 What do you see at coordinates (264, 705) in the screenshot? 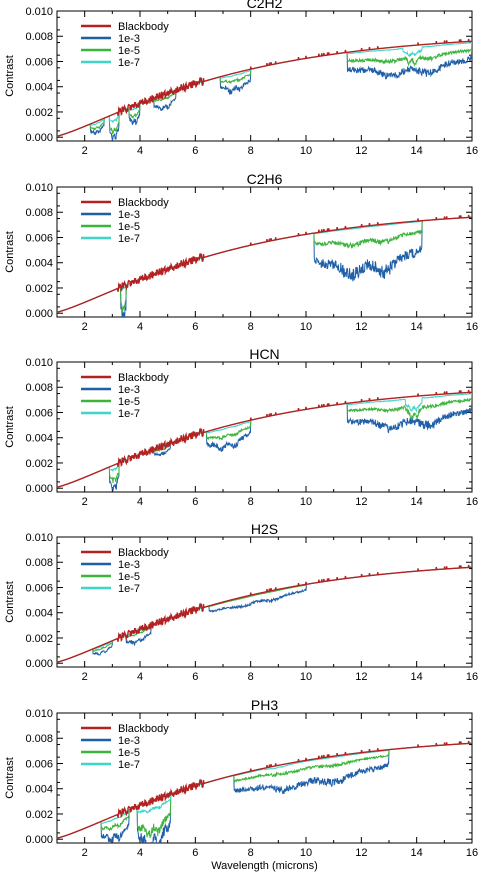
I see `chart-title: PH3` at bounding box center [264, 705].